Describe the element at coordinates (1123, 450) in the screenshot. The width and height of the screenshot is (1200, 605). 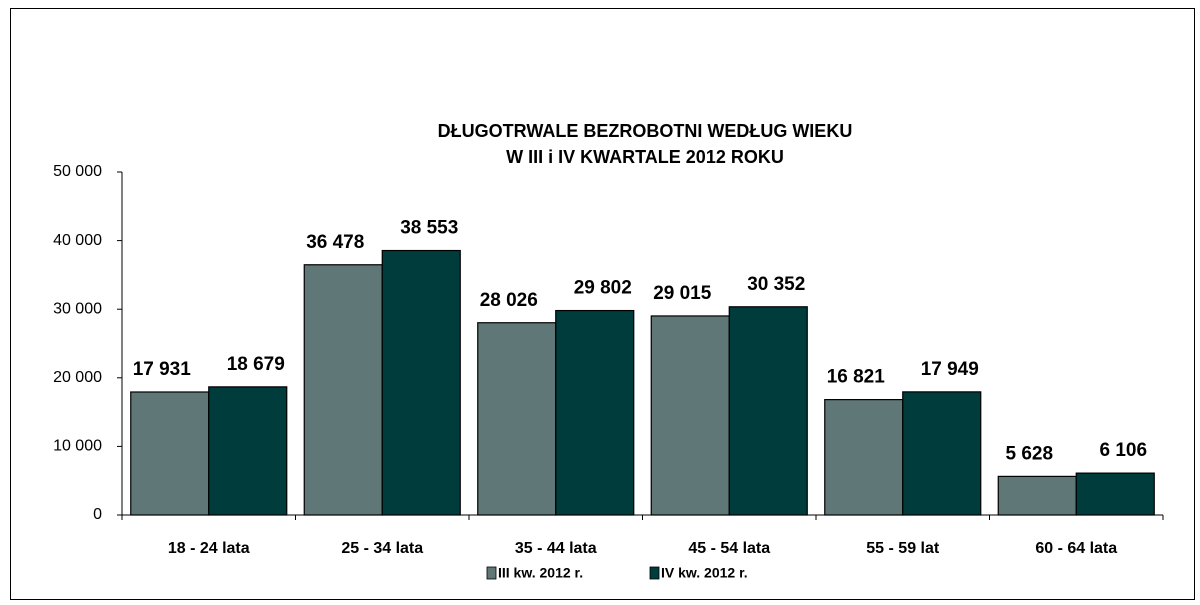
I see `data-label: 6 106` at that location.